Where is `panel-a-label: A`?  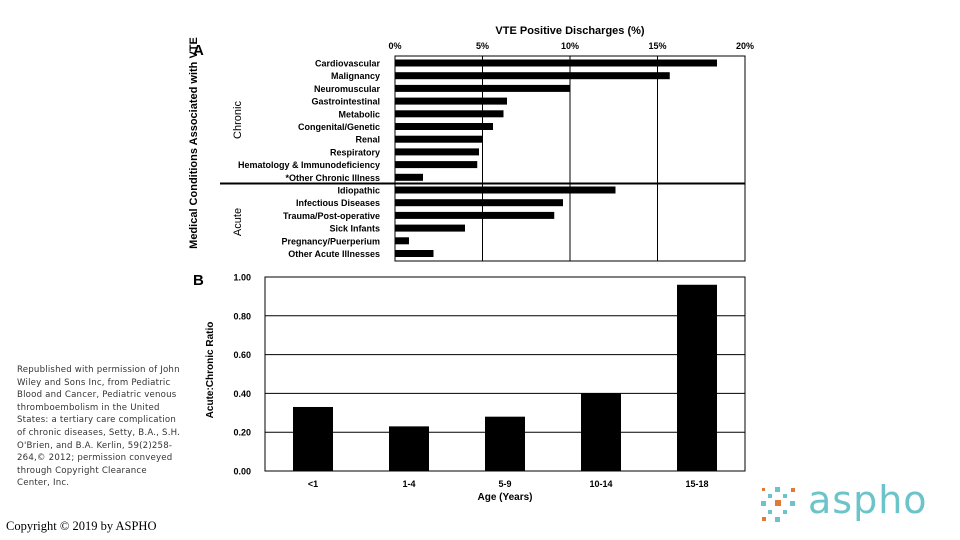
panel-a-label: A is located at coordinates (198, 50).